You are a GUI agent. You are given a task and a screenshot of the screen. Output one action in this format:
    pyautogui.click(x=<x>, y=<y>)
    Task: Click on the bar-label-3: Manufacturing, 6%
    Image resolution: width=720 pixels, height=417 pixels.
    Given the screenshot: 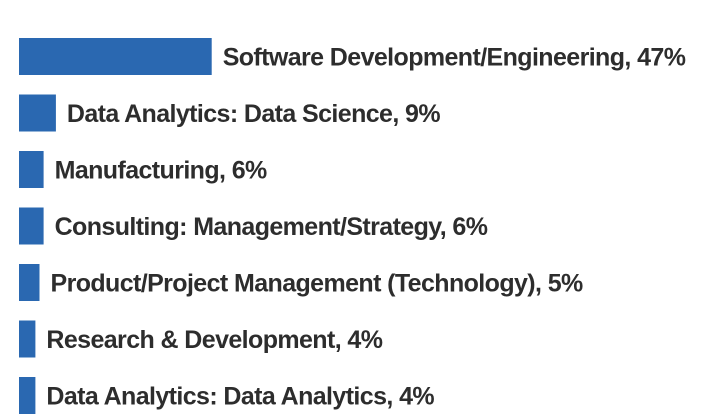 What is the action you would take?
    pyautogui.click(x=161, y=171)
    